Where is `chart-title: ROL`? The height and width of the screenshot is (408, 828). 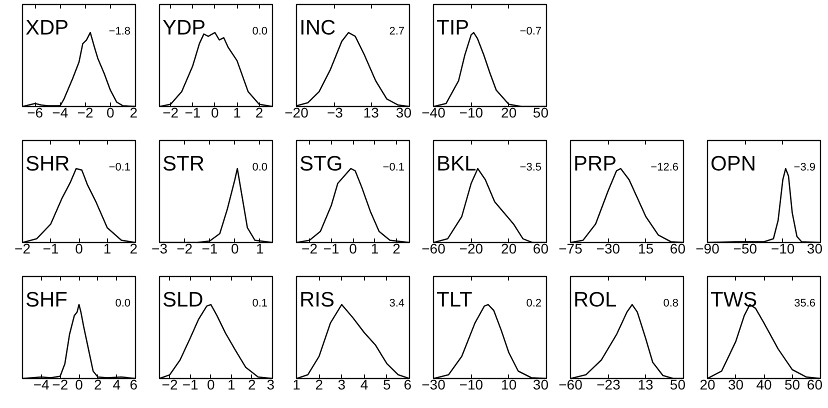 chart-title: ROL is located at coordinates (595, 300).